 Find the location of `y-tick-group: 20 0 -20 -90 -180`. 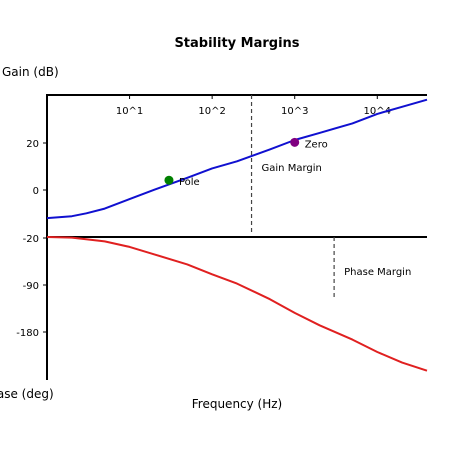

y-tick-group: 20 0 -20 -90 -180 is located at coordinates (31, 239).